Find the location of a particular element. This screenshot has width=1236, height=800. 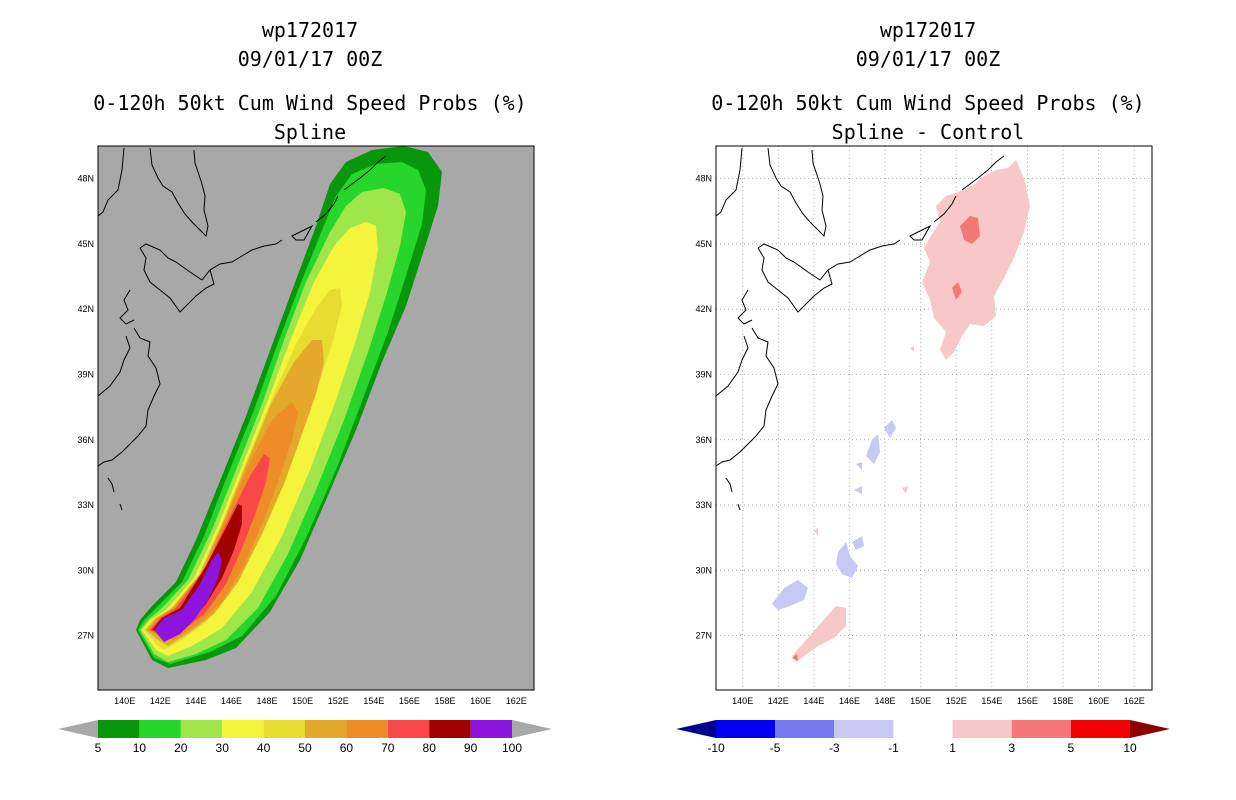

left-colorbar: 5 10 20 30 40 50 60 70 80 90 100 is located at coordinates (305, 737).